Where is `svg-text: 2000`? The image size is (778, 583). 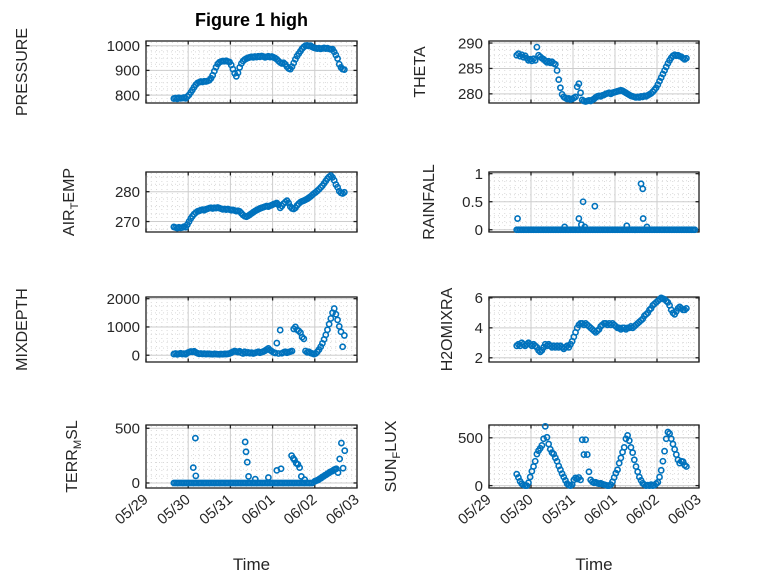 svg-text: 2000 is located at coordinates (123, 299).